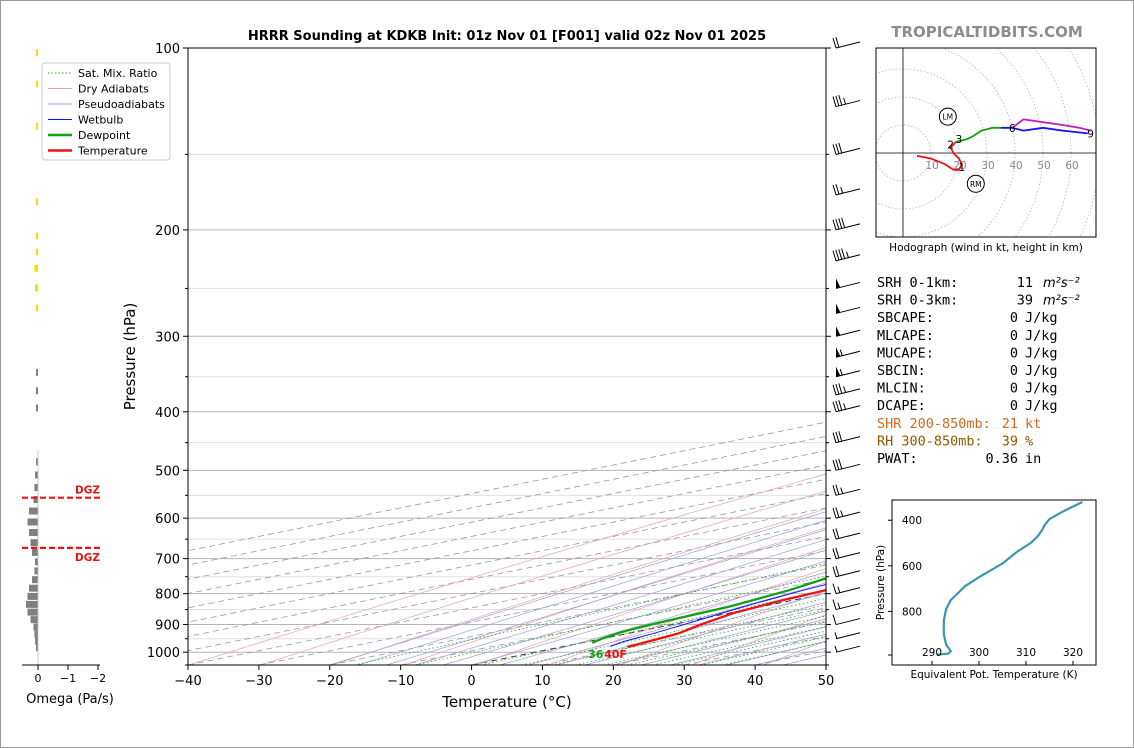 The image size is (1134, 748). What do you see at coordinates (1014, 371) in the screenshot?
I see `stats-value: 0` at bounding box center [1014, 371].